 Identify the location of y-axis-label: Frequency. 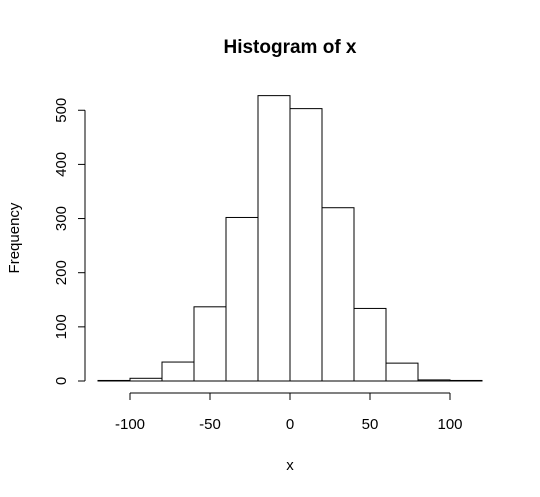
(14, 237).